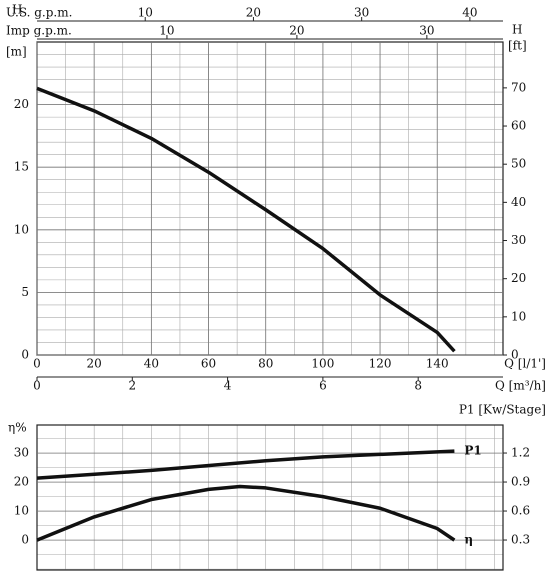 This screenshot has width=550, height=581. I want to click on x-tick-label: 100, so click(322, 364).